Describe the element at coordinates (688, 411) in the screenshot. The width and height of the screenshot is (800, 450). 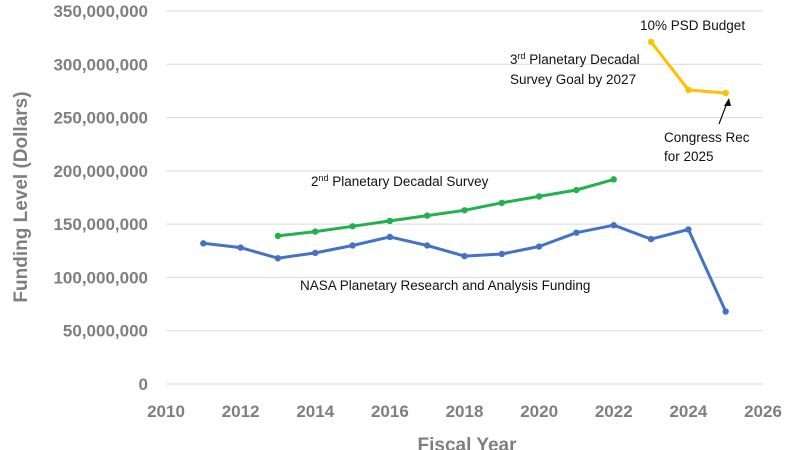
I see `x-tick-label: 2024` at that location.